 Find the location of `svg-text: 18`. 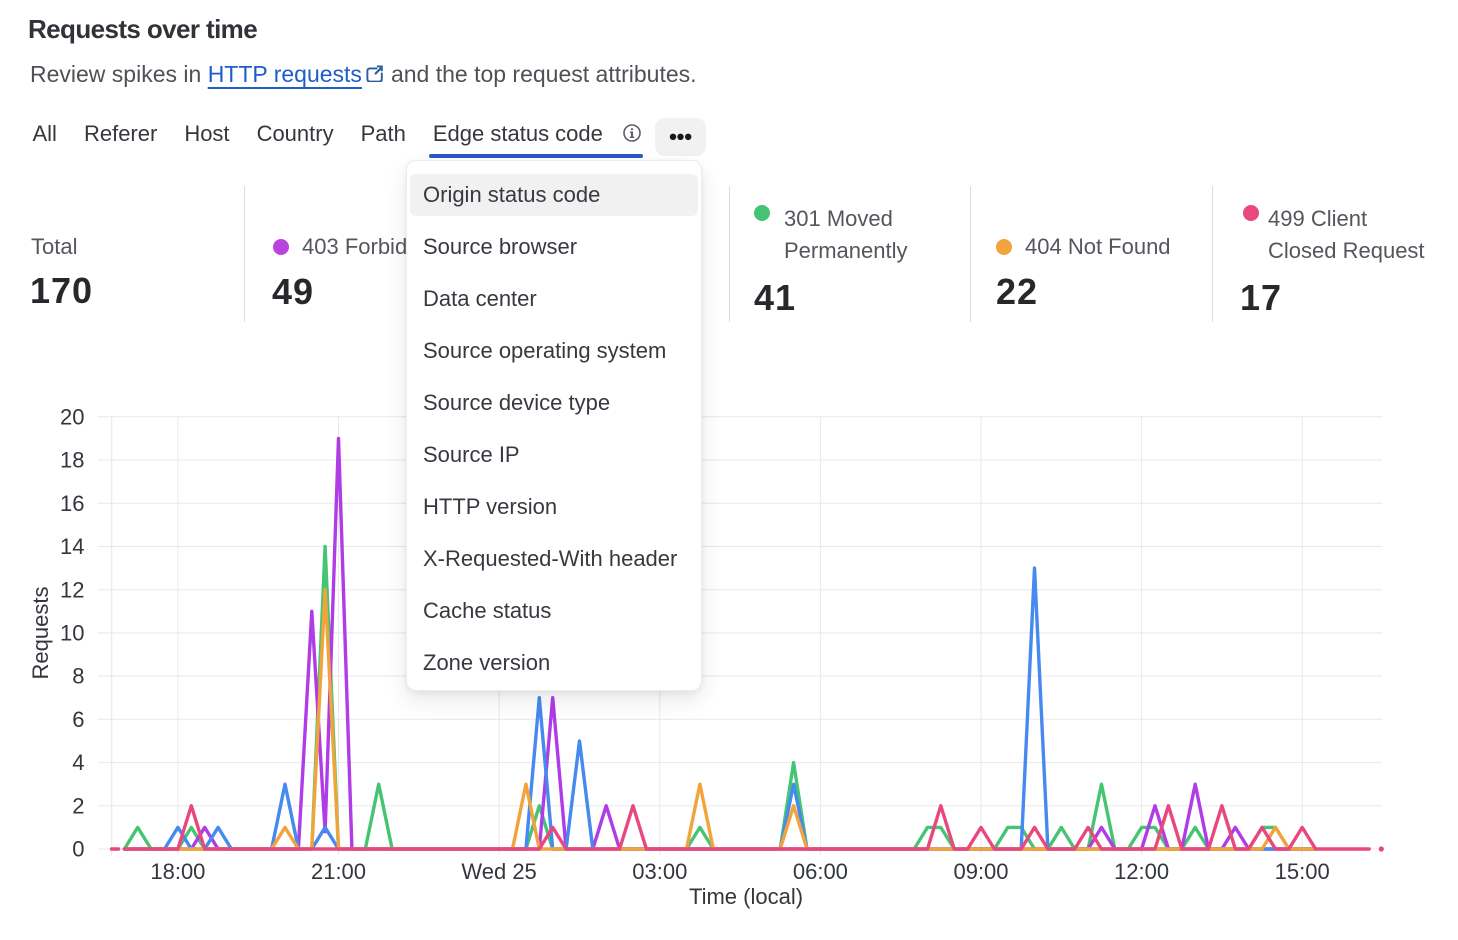

svg-text: 18 is located at coordinates (72, 460).